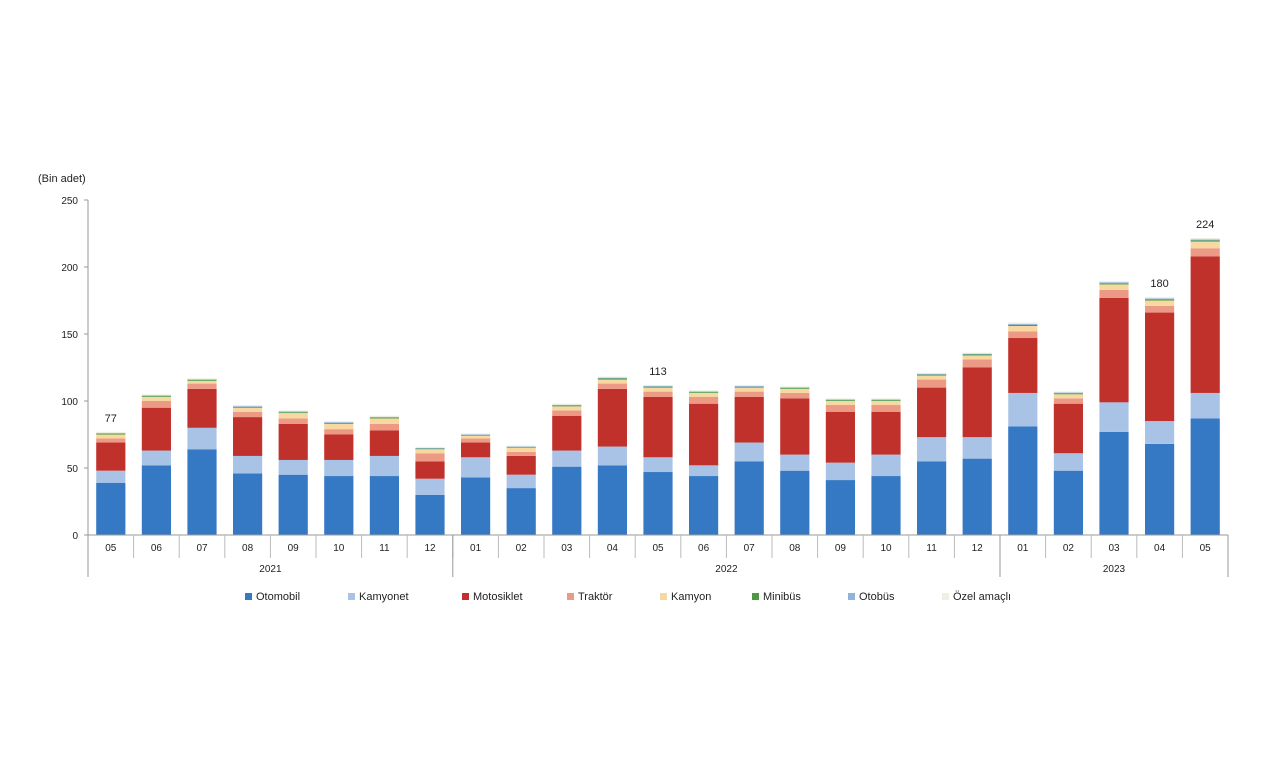  What do you see at coordinates (795, 548) in the screenshot?
I see `x-tick-label: 08` at bounding box center [795, 548].